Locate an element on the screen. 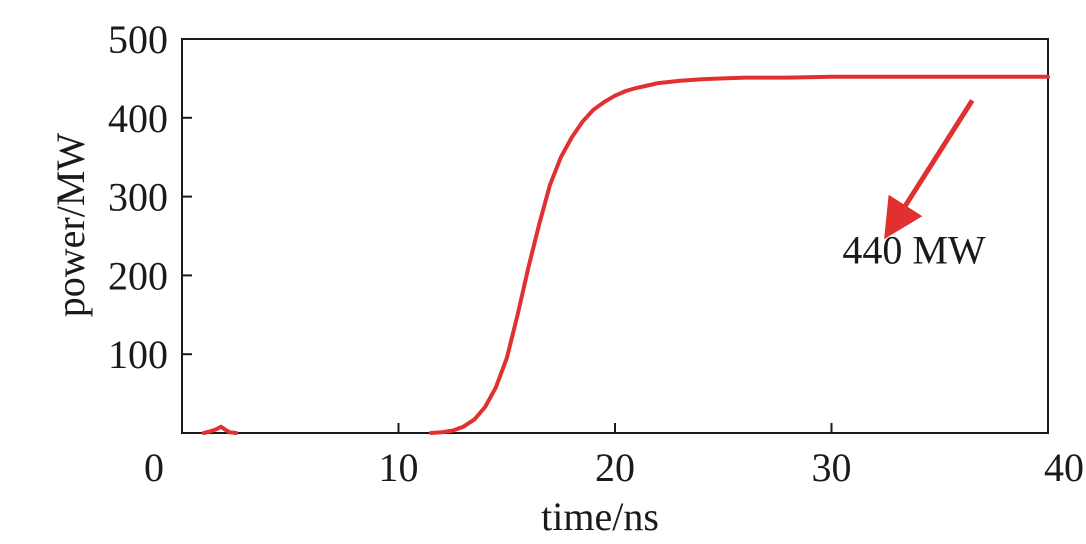 This screenshot has height=544, width=1086. y-axis: 100 200 300 400 500 is located at coordinates (150, 197).